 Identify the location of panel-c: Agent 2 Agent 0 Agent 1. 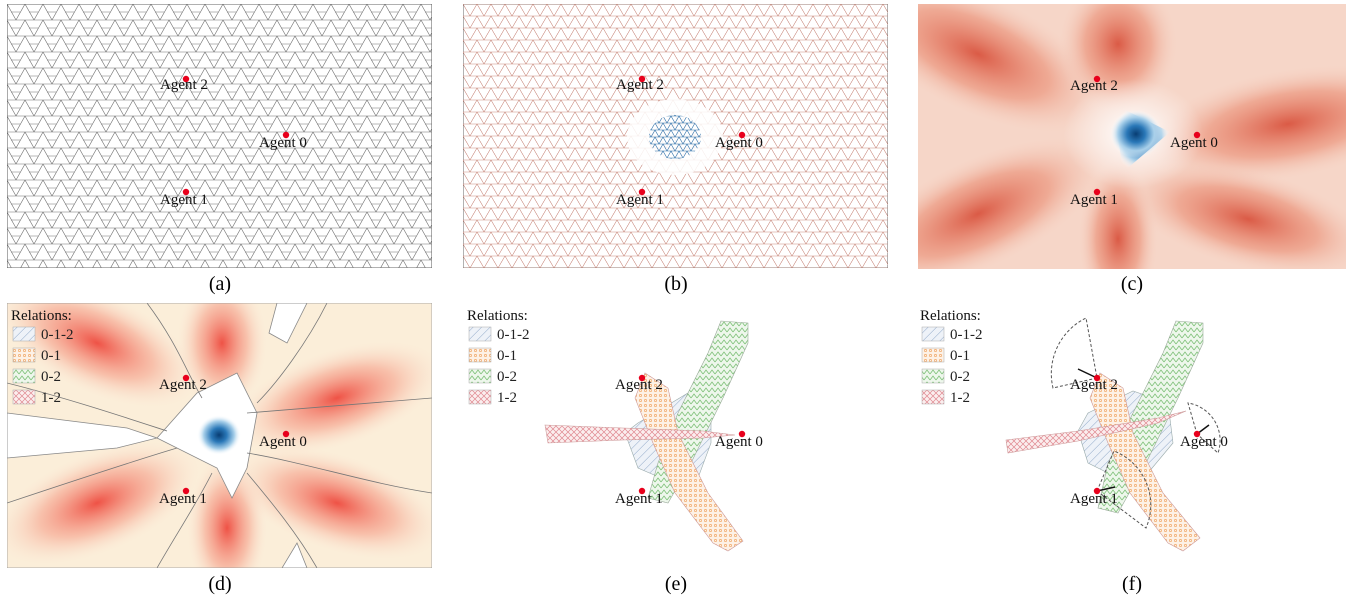
(1132, 136).